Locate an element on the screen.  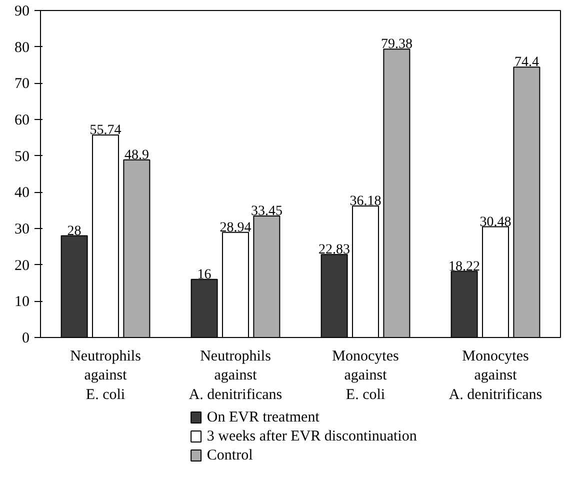
data-label: 55.74 is located at coordinates (106, 130).